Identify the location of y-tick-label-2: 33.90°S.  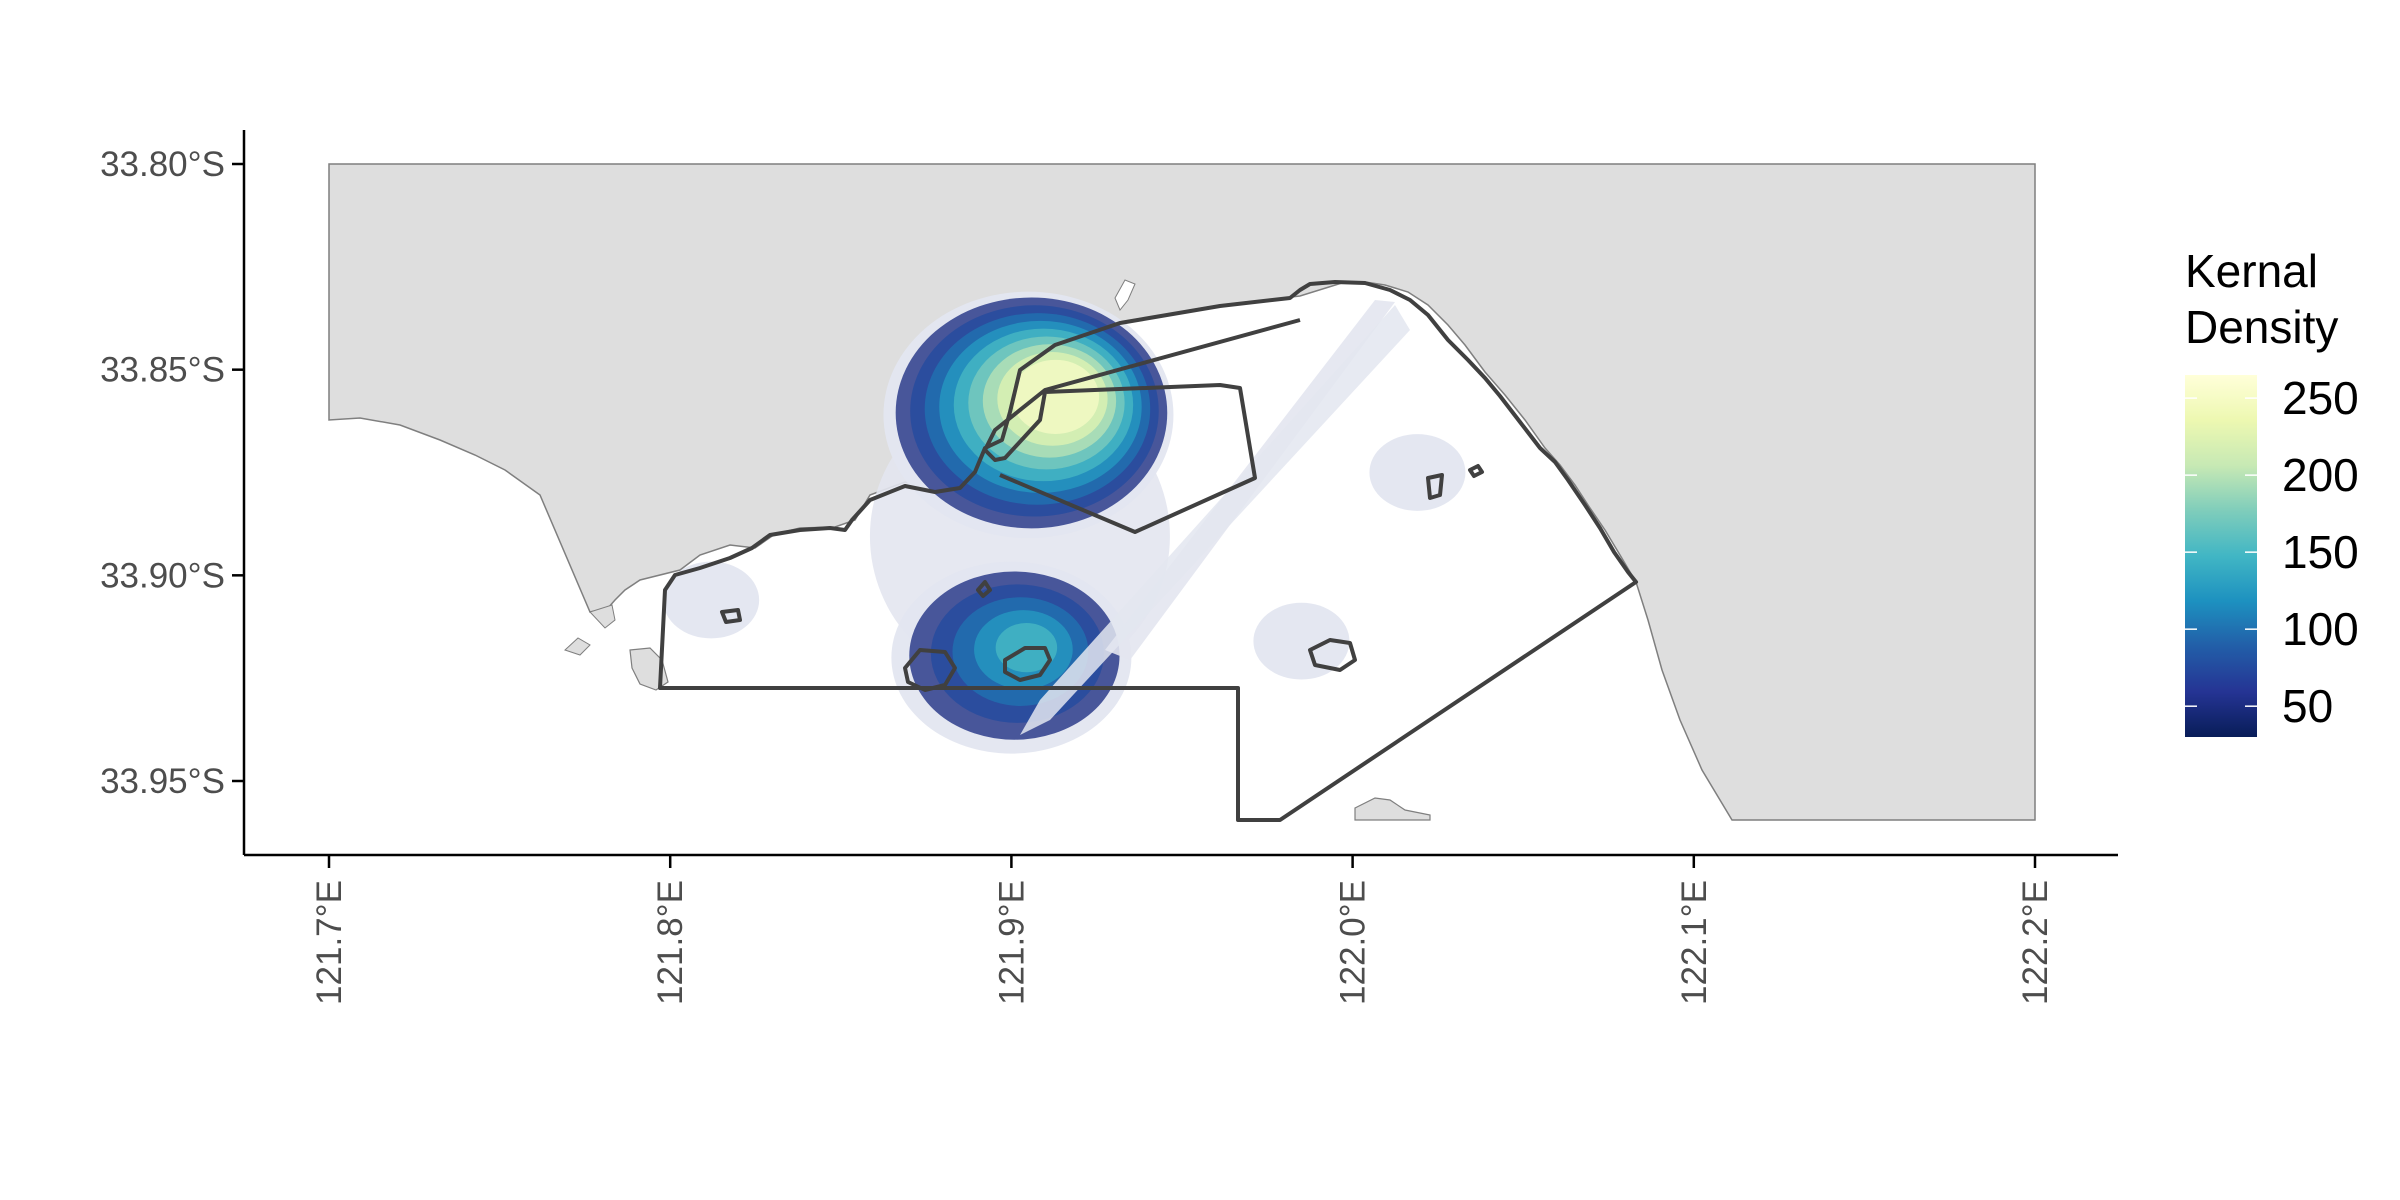
(162, 575).